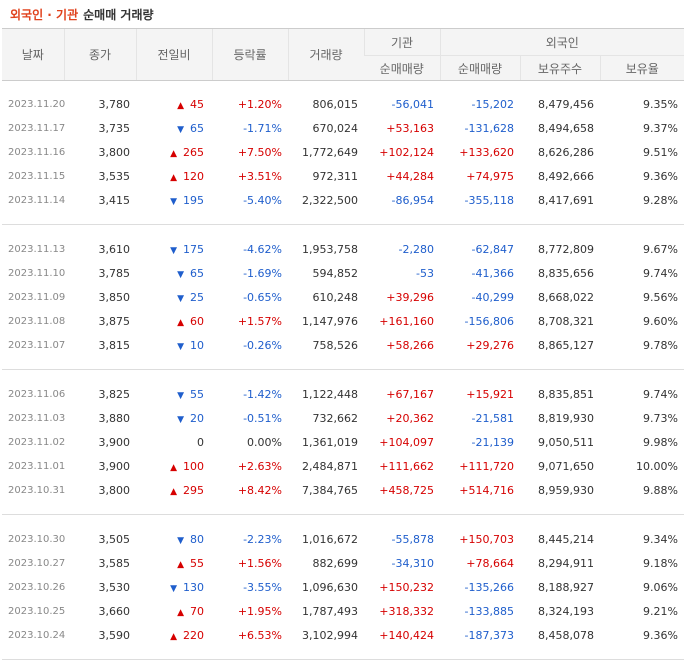  I want to click on cell-foreign-ratio: 9.37%, so click(660, 129).